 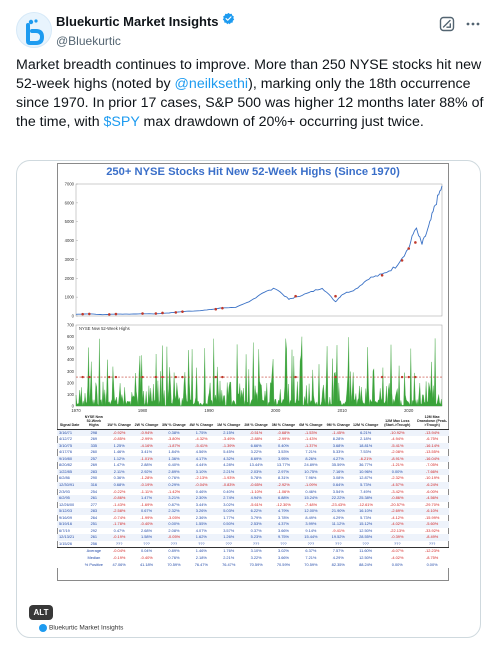 I want to click on table-cell: 1.36%, so click(x=174, y=459).